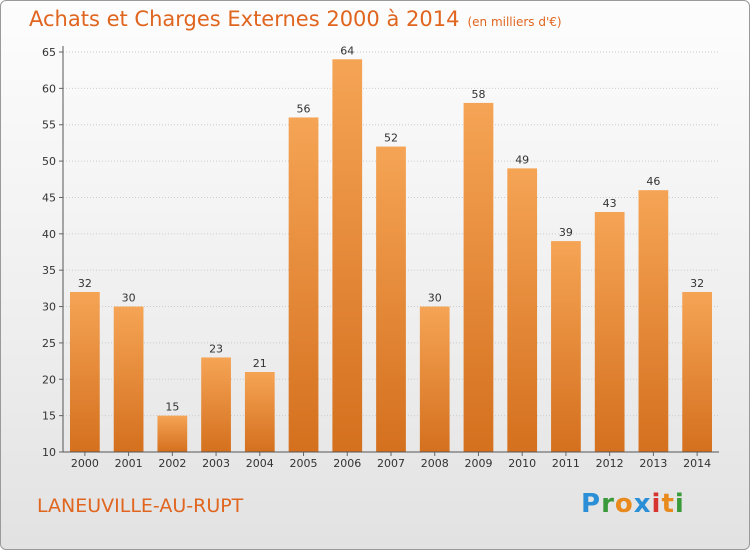 The width and height of the screenshot is (750, 550). What do you see at coordinates (172, 463) in the screenshot?
I see `x-tick-label: 2002` at bounding box center [172, 463].